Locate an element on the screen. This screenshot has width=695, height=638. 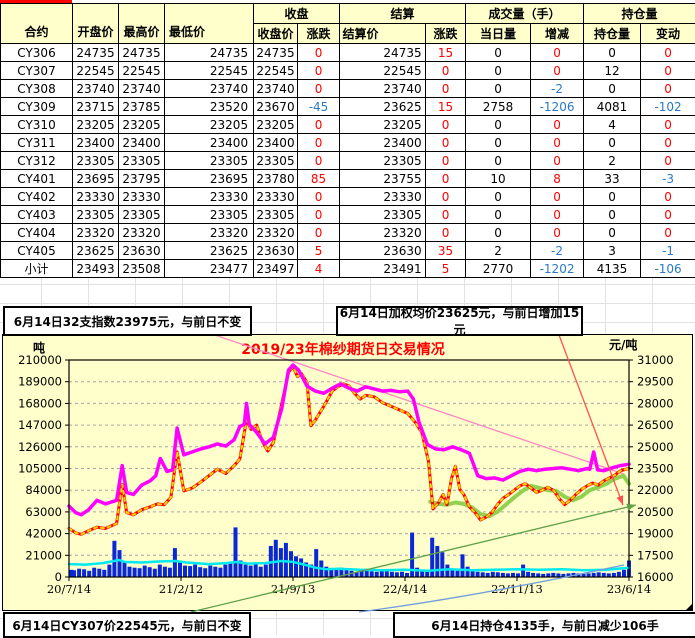
table-cell: 23755 is located at coordinates (383, 179).